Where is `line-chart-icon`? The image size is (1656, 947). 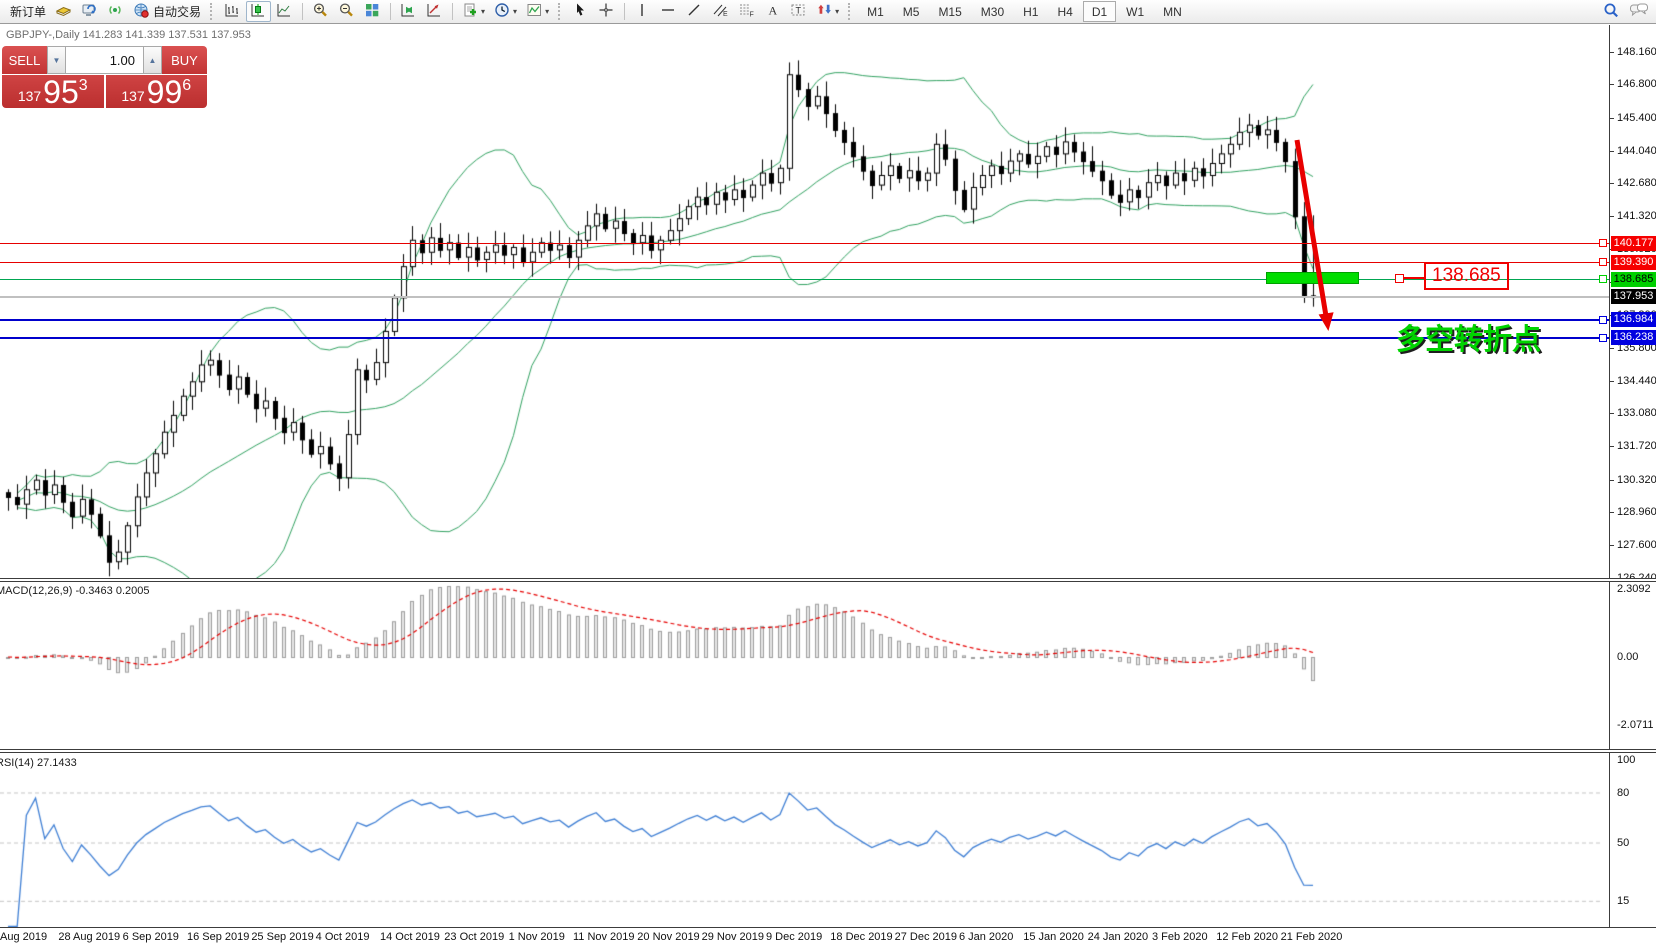
line-chart-icon is located at coordinates (284, 11).